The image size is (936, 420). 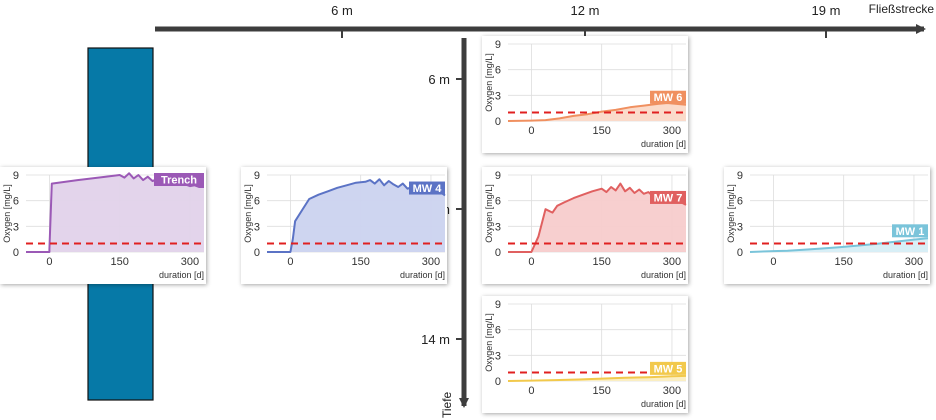 I want to click on depth-tick-label-0: 6 m, so click(x=439, y=79).